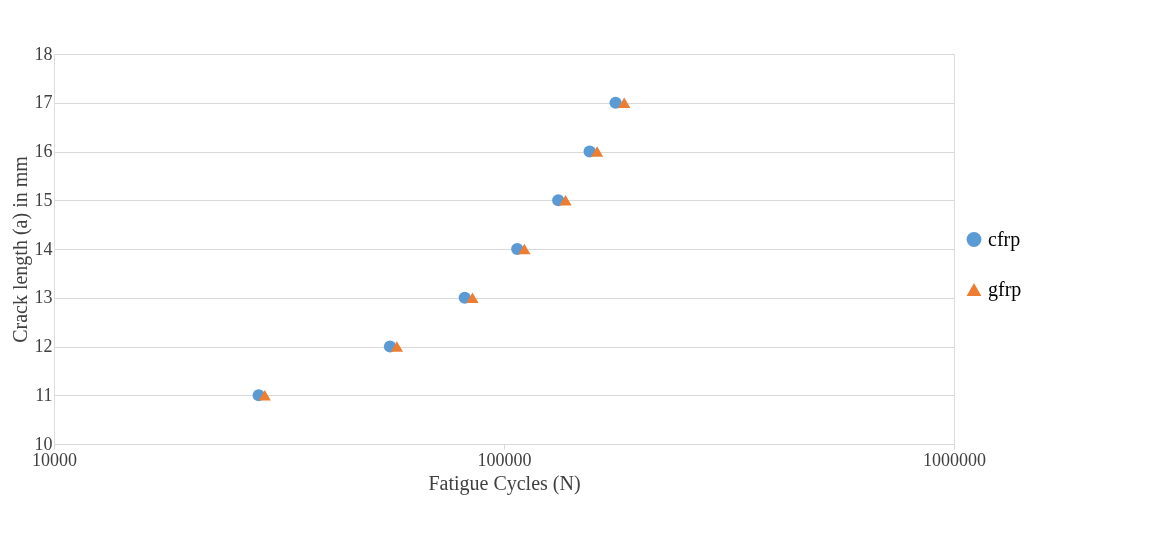  I want to click on y-tick-label: 16, so click(43, 151).